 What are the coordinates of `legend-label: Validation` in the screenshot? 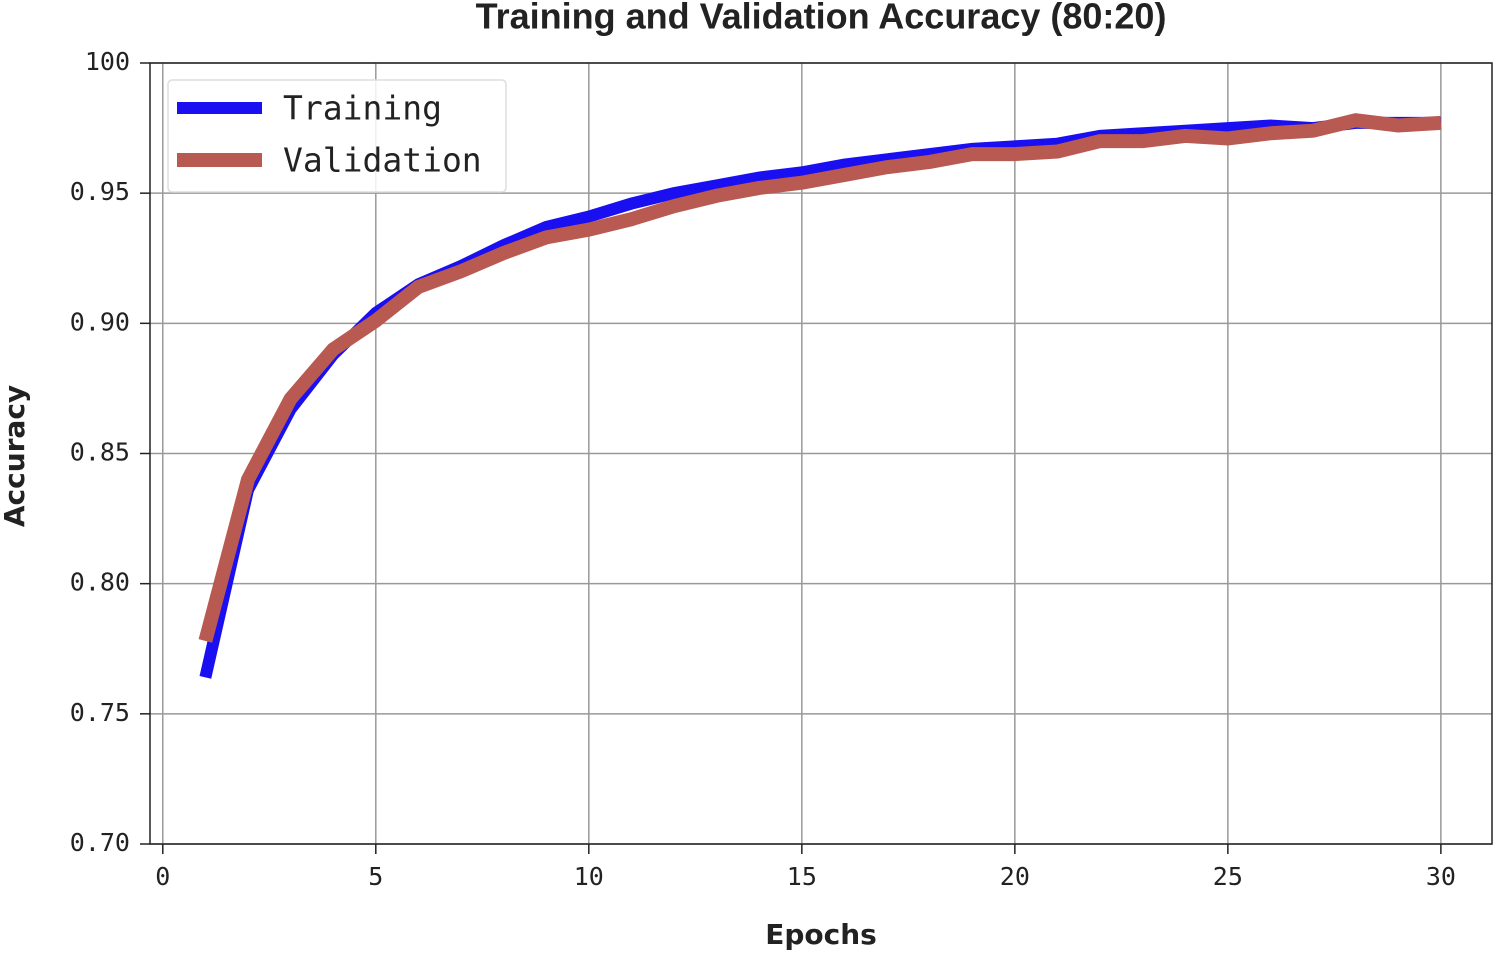 It's located at (382, 160).